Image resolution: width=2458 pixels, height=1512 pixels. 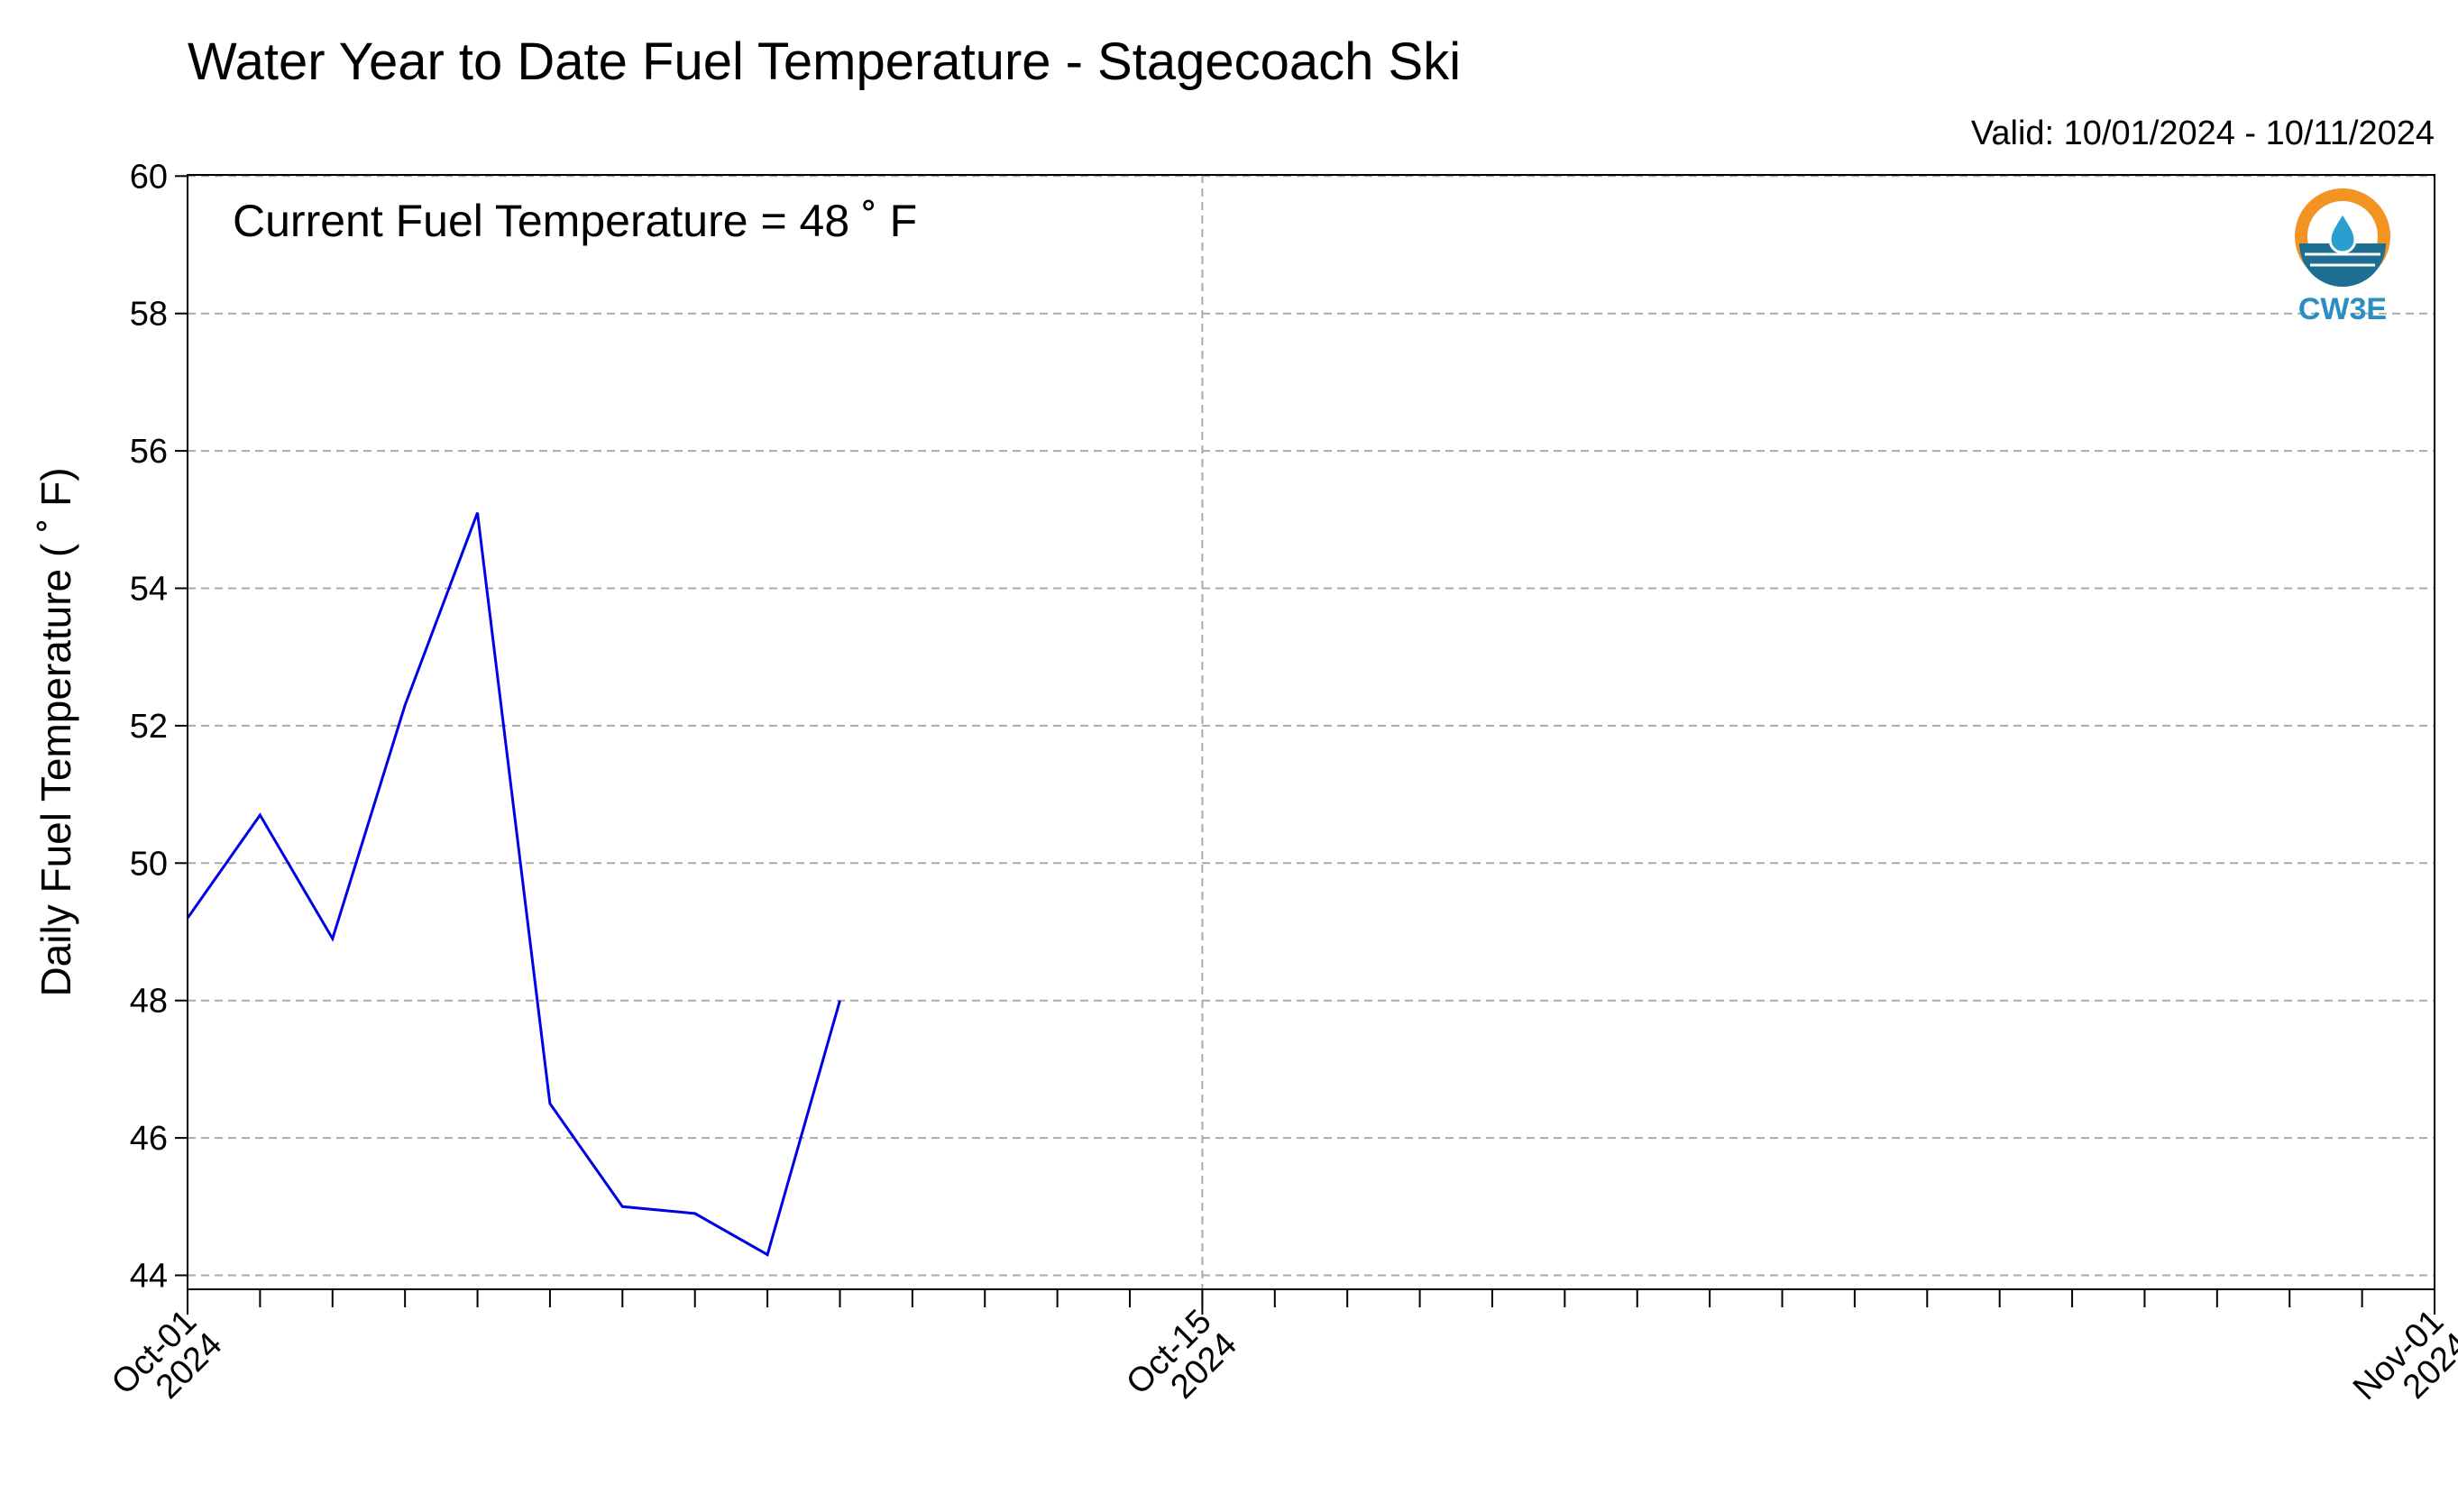 What do you see at coordinates (2402, 1366) in the screenshot?
I see `x-tick-label: Nov-012024` at bounding box center [2402, 1366].